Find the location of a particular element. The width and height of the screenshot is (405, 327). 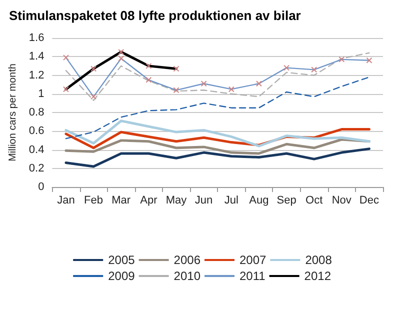

legend-label: 2006 is located at coordinates (187, 260).